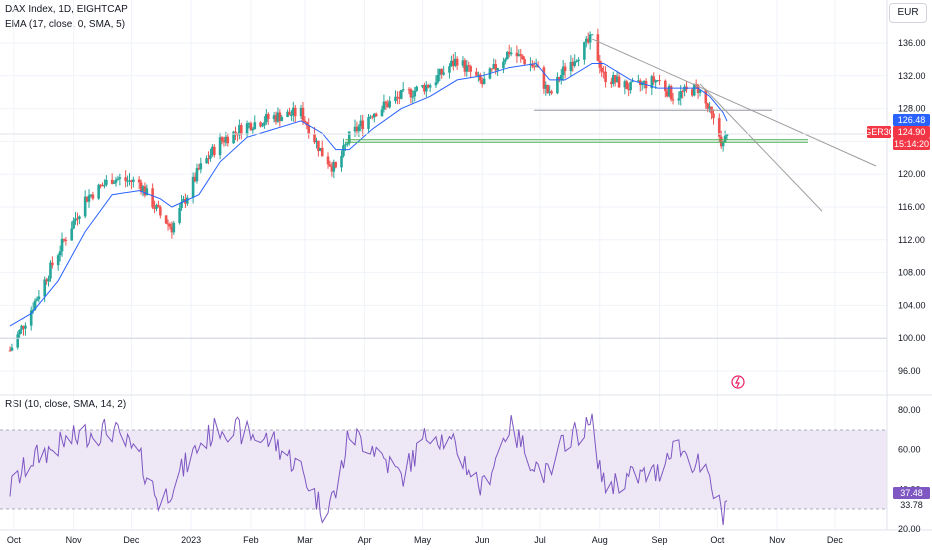 This screenshot has height=550, width=932. What do you see at coordinates (912, 305) in the screenshot?
I see `price-axis-label: 104.00` at bounding box center [912, 305].